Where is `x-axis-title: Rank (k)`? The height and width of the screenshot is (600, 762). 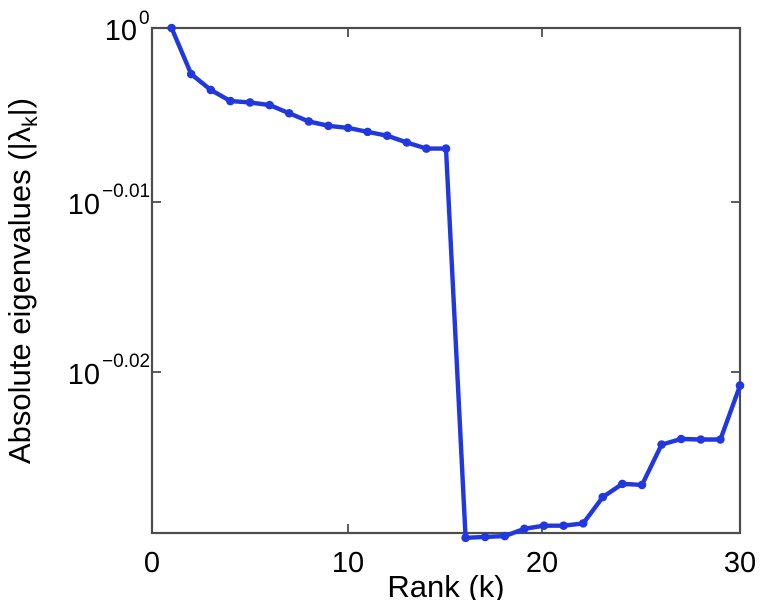 x-axis-title: Rank (k) is located at coordinates (445, 584).